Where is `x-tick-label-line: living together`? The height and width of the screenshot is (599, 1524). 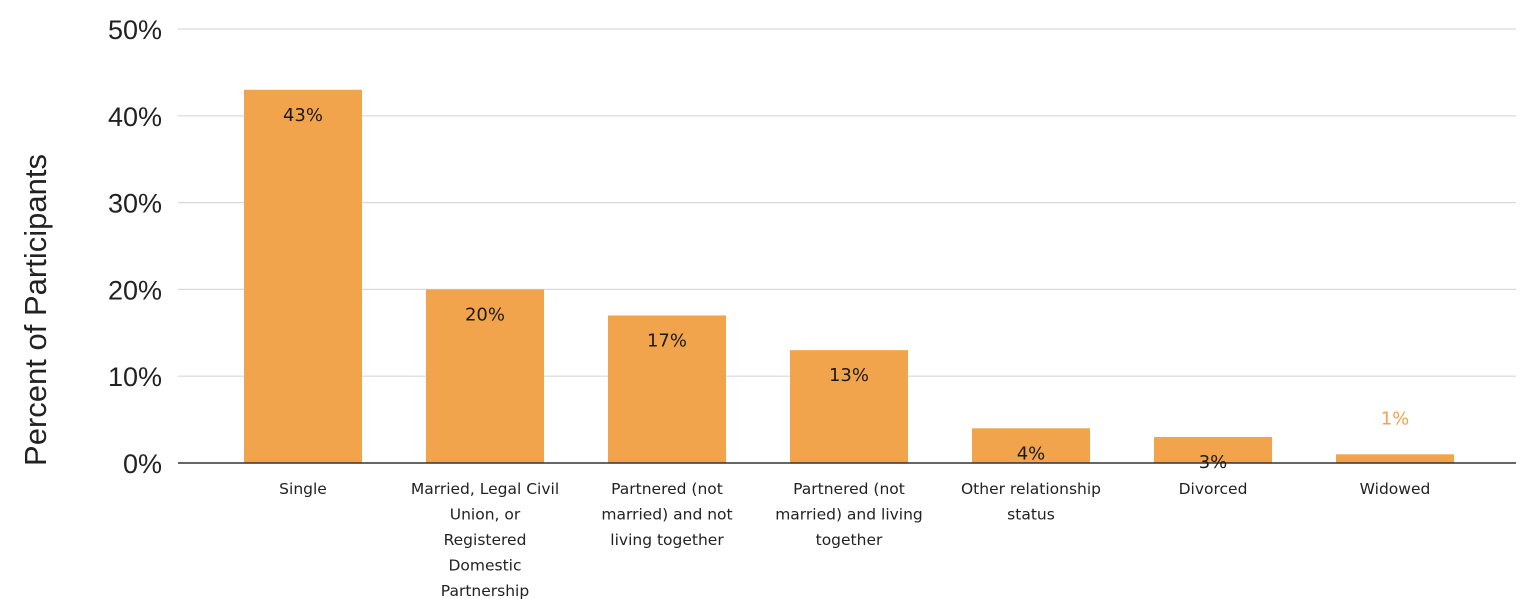
x-tick-label-line: living together is located at coordinates (667, 540).